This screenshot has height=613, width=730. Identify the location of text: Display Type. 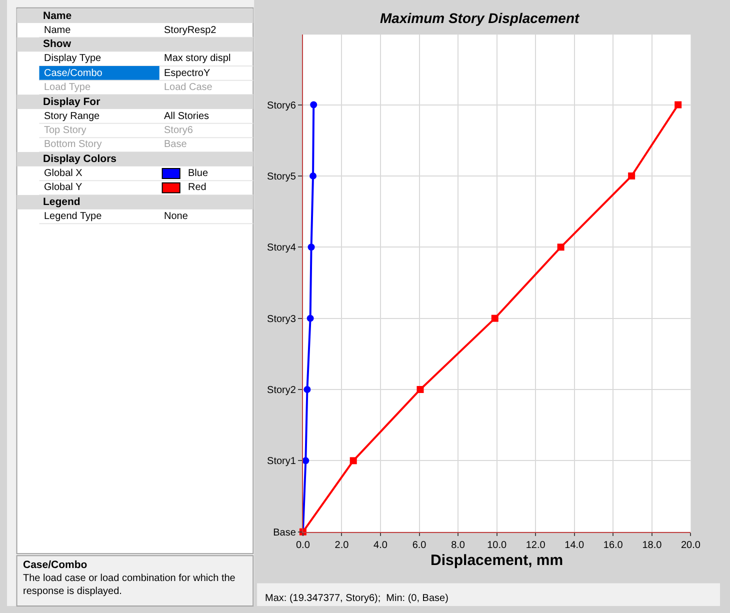
(73, 58).